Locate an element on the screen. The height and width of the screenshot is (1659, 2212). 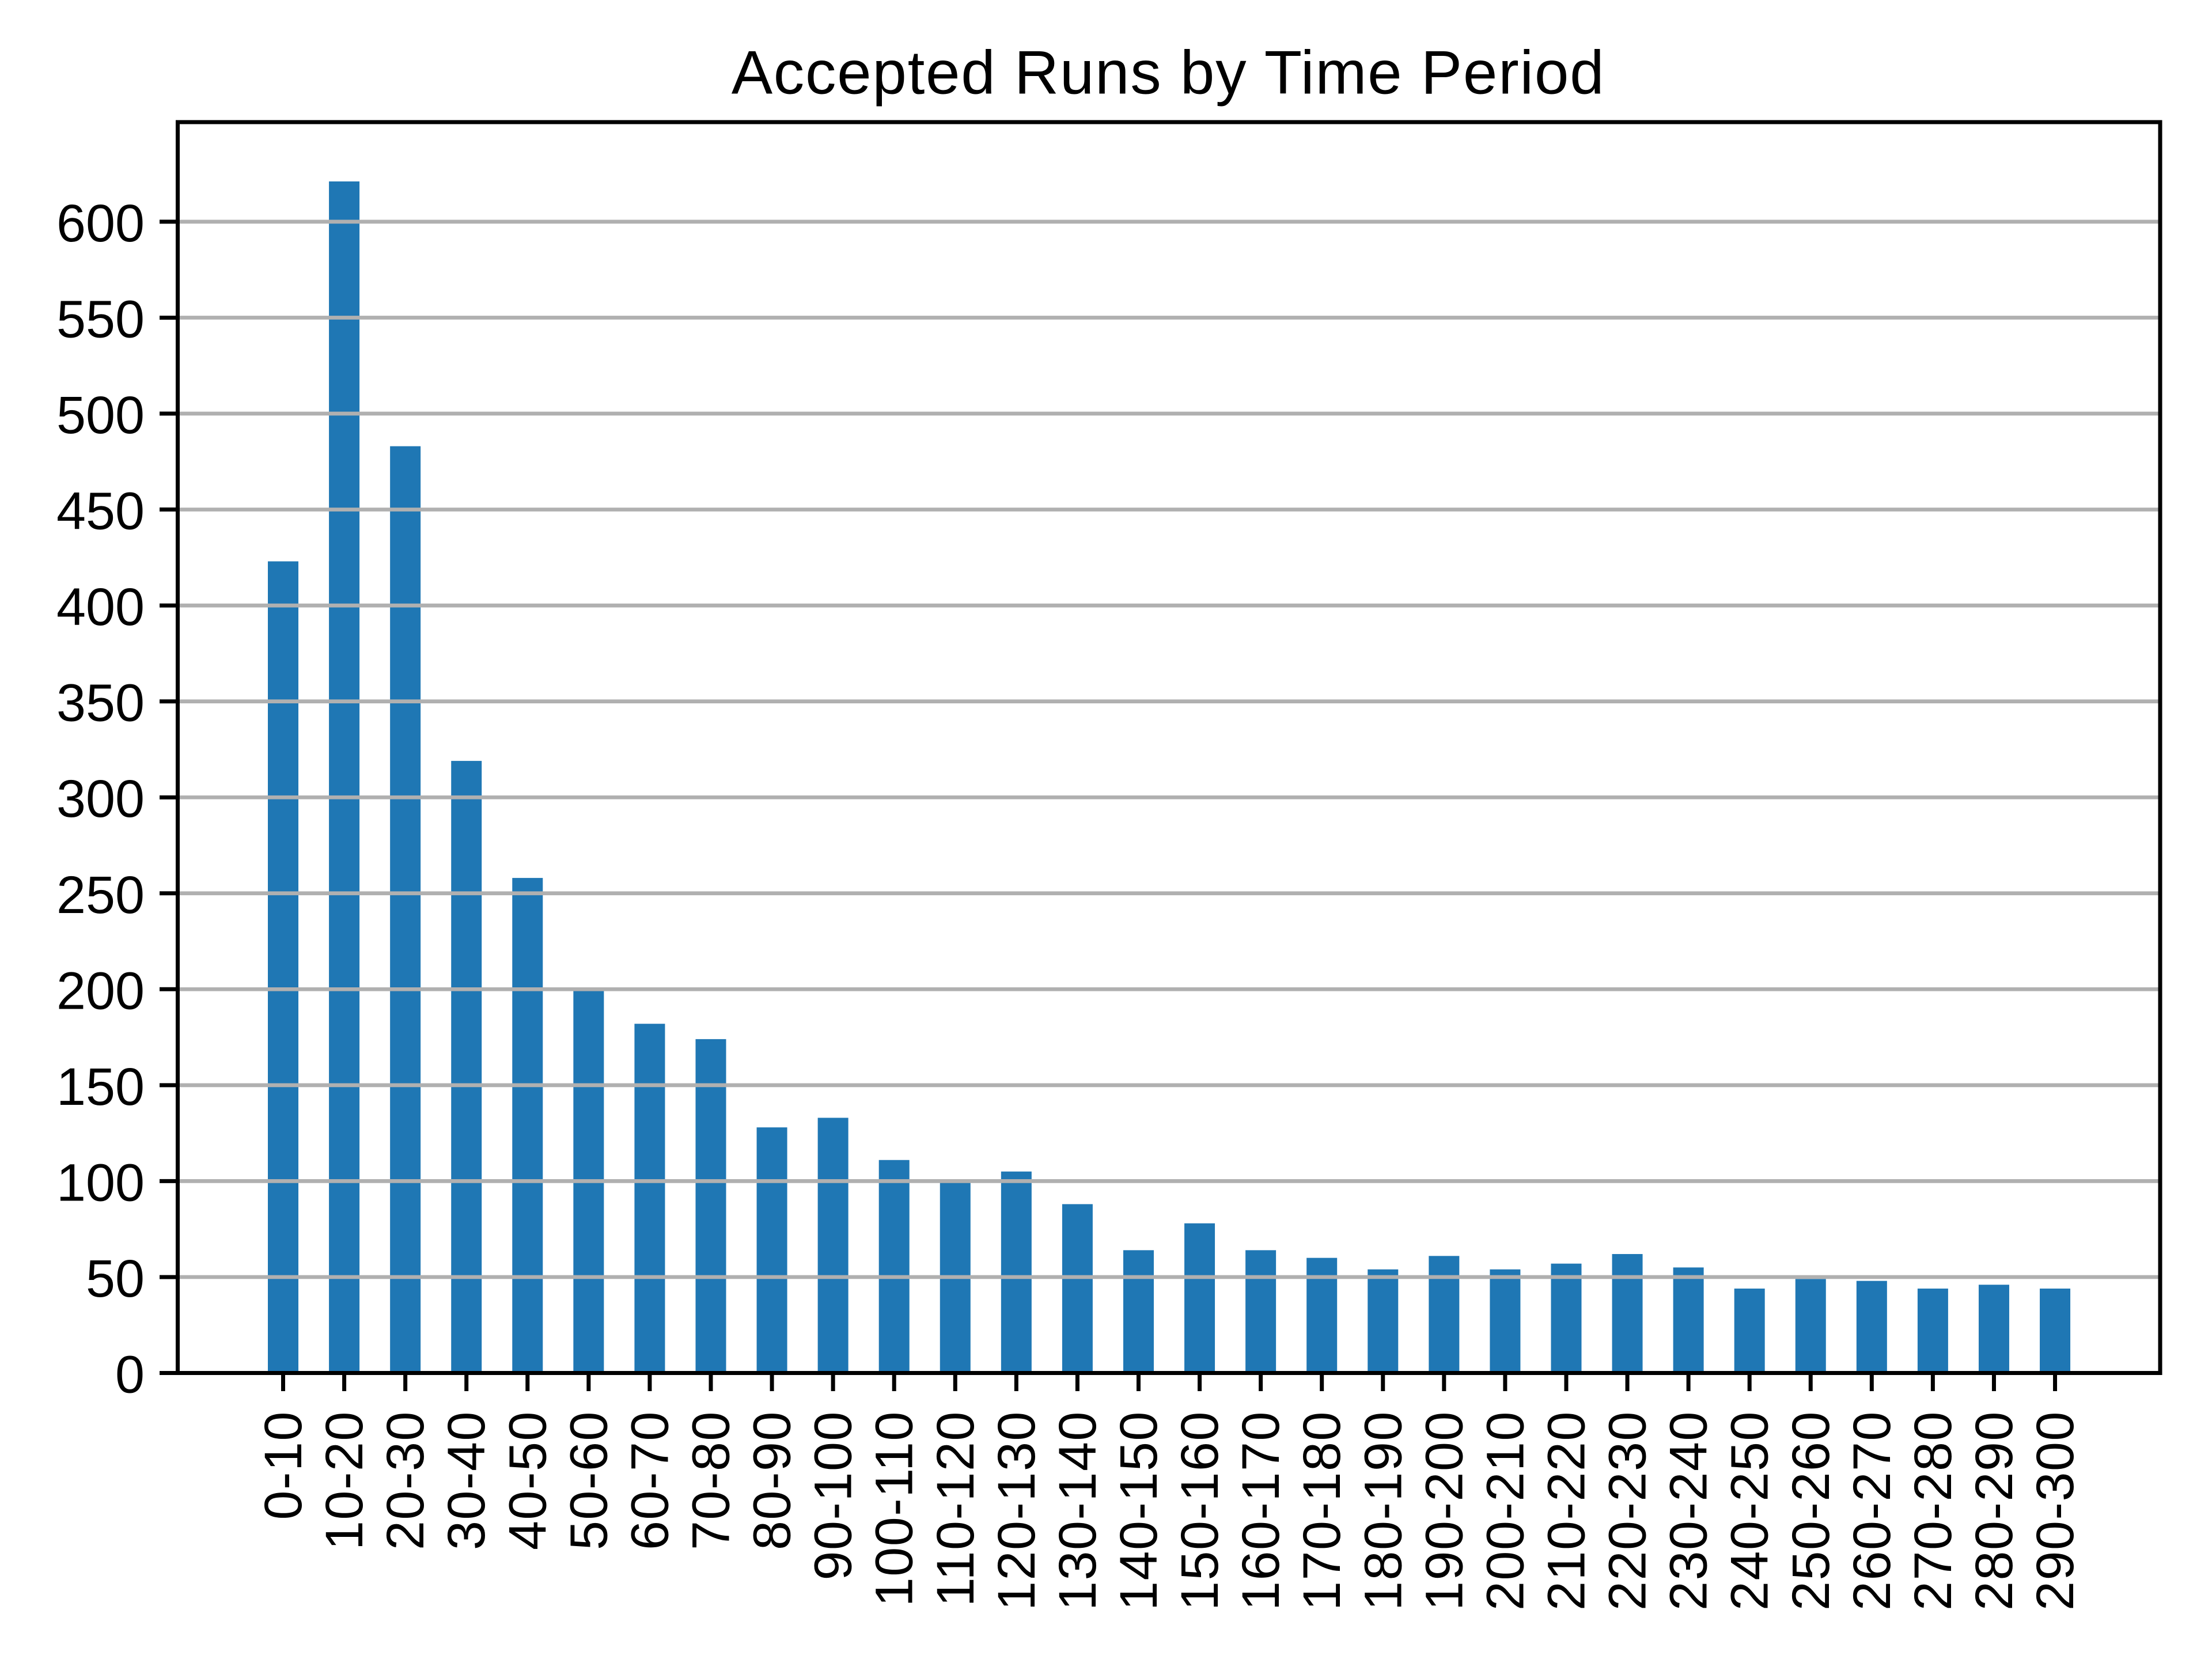
svg-text: 100 is located at coordinates (100, 1182).